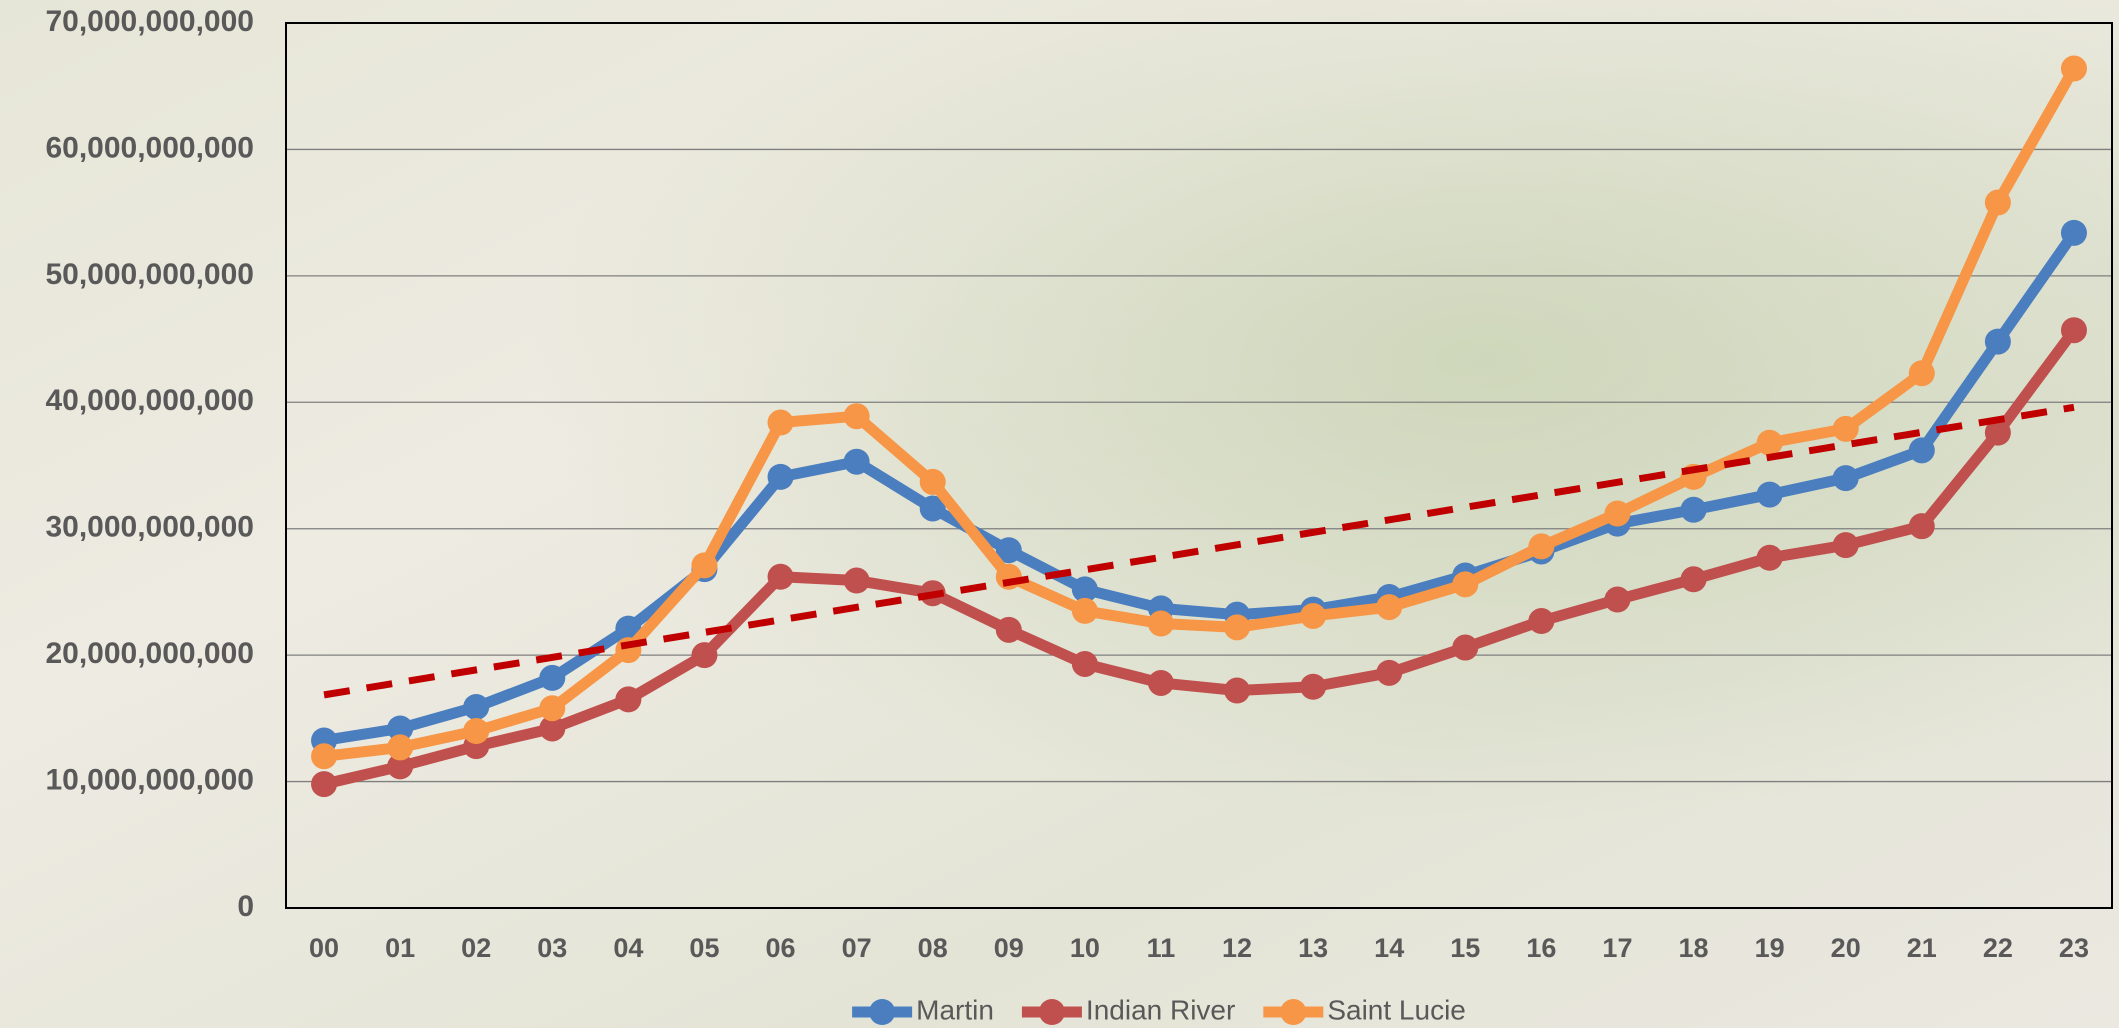  What do you see at coordinates (955, 1009) in the screenshot?
I see `legend-label: Martin` at bounding box center [955, 1009].